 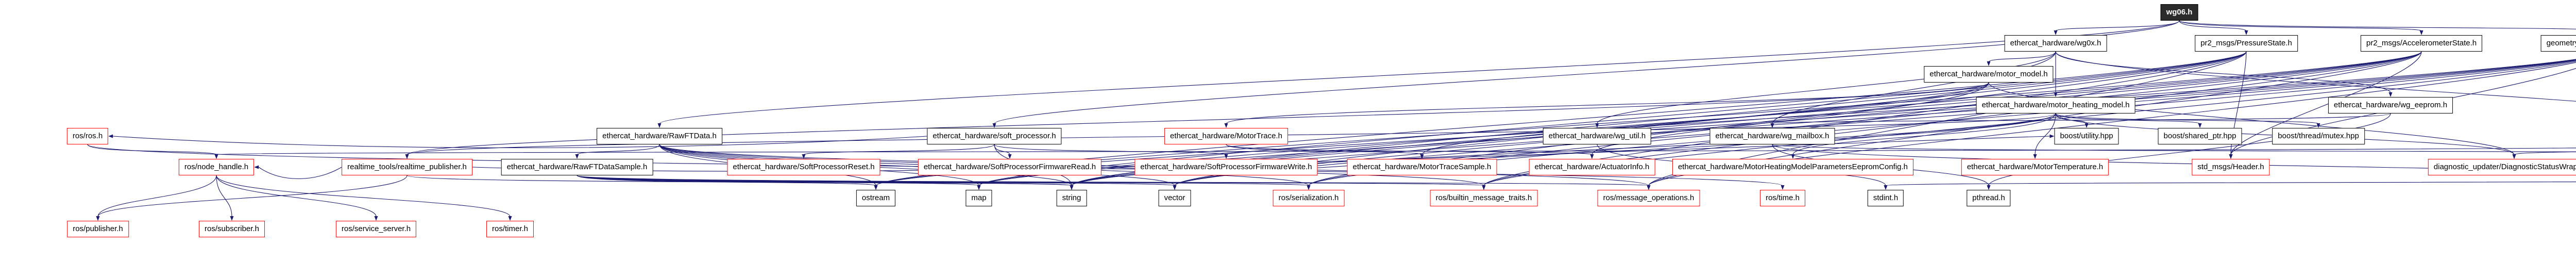 What do you see at coordinates (1772, 136) in the screenshot?
I see `graph-node-mailbox: ethercat_hardware/wg_mailbox.h` at bounding box center [1772, 136].